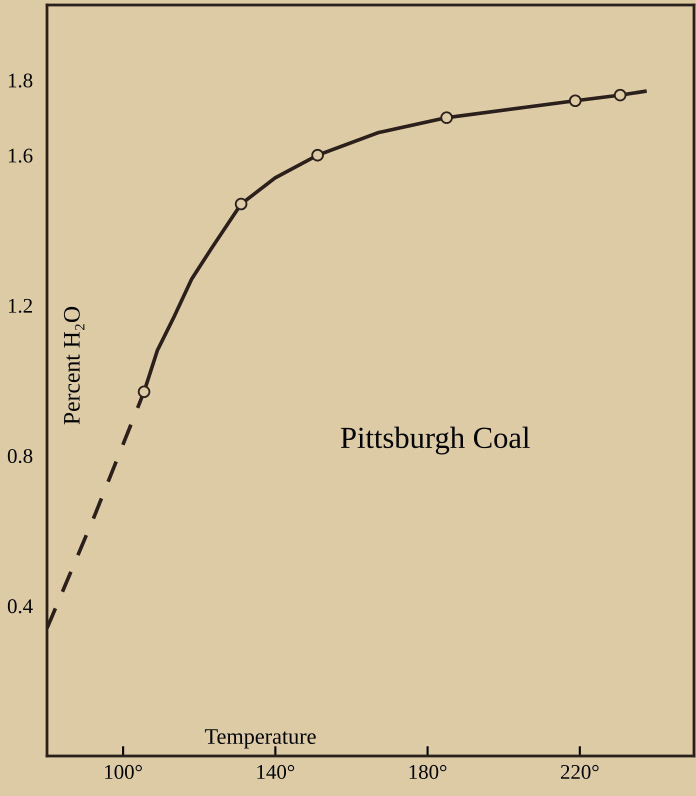  Describe the element at coordinates (579, 771) in the screenshot. I see `x-tick-label: 220°` at that location.